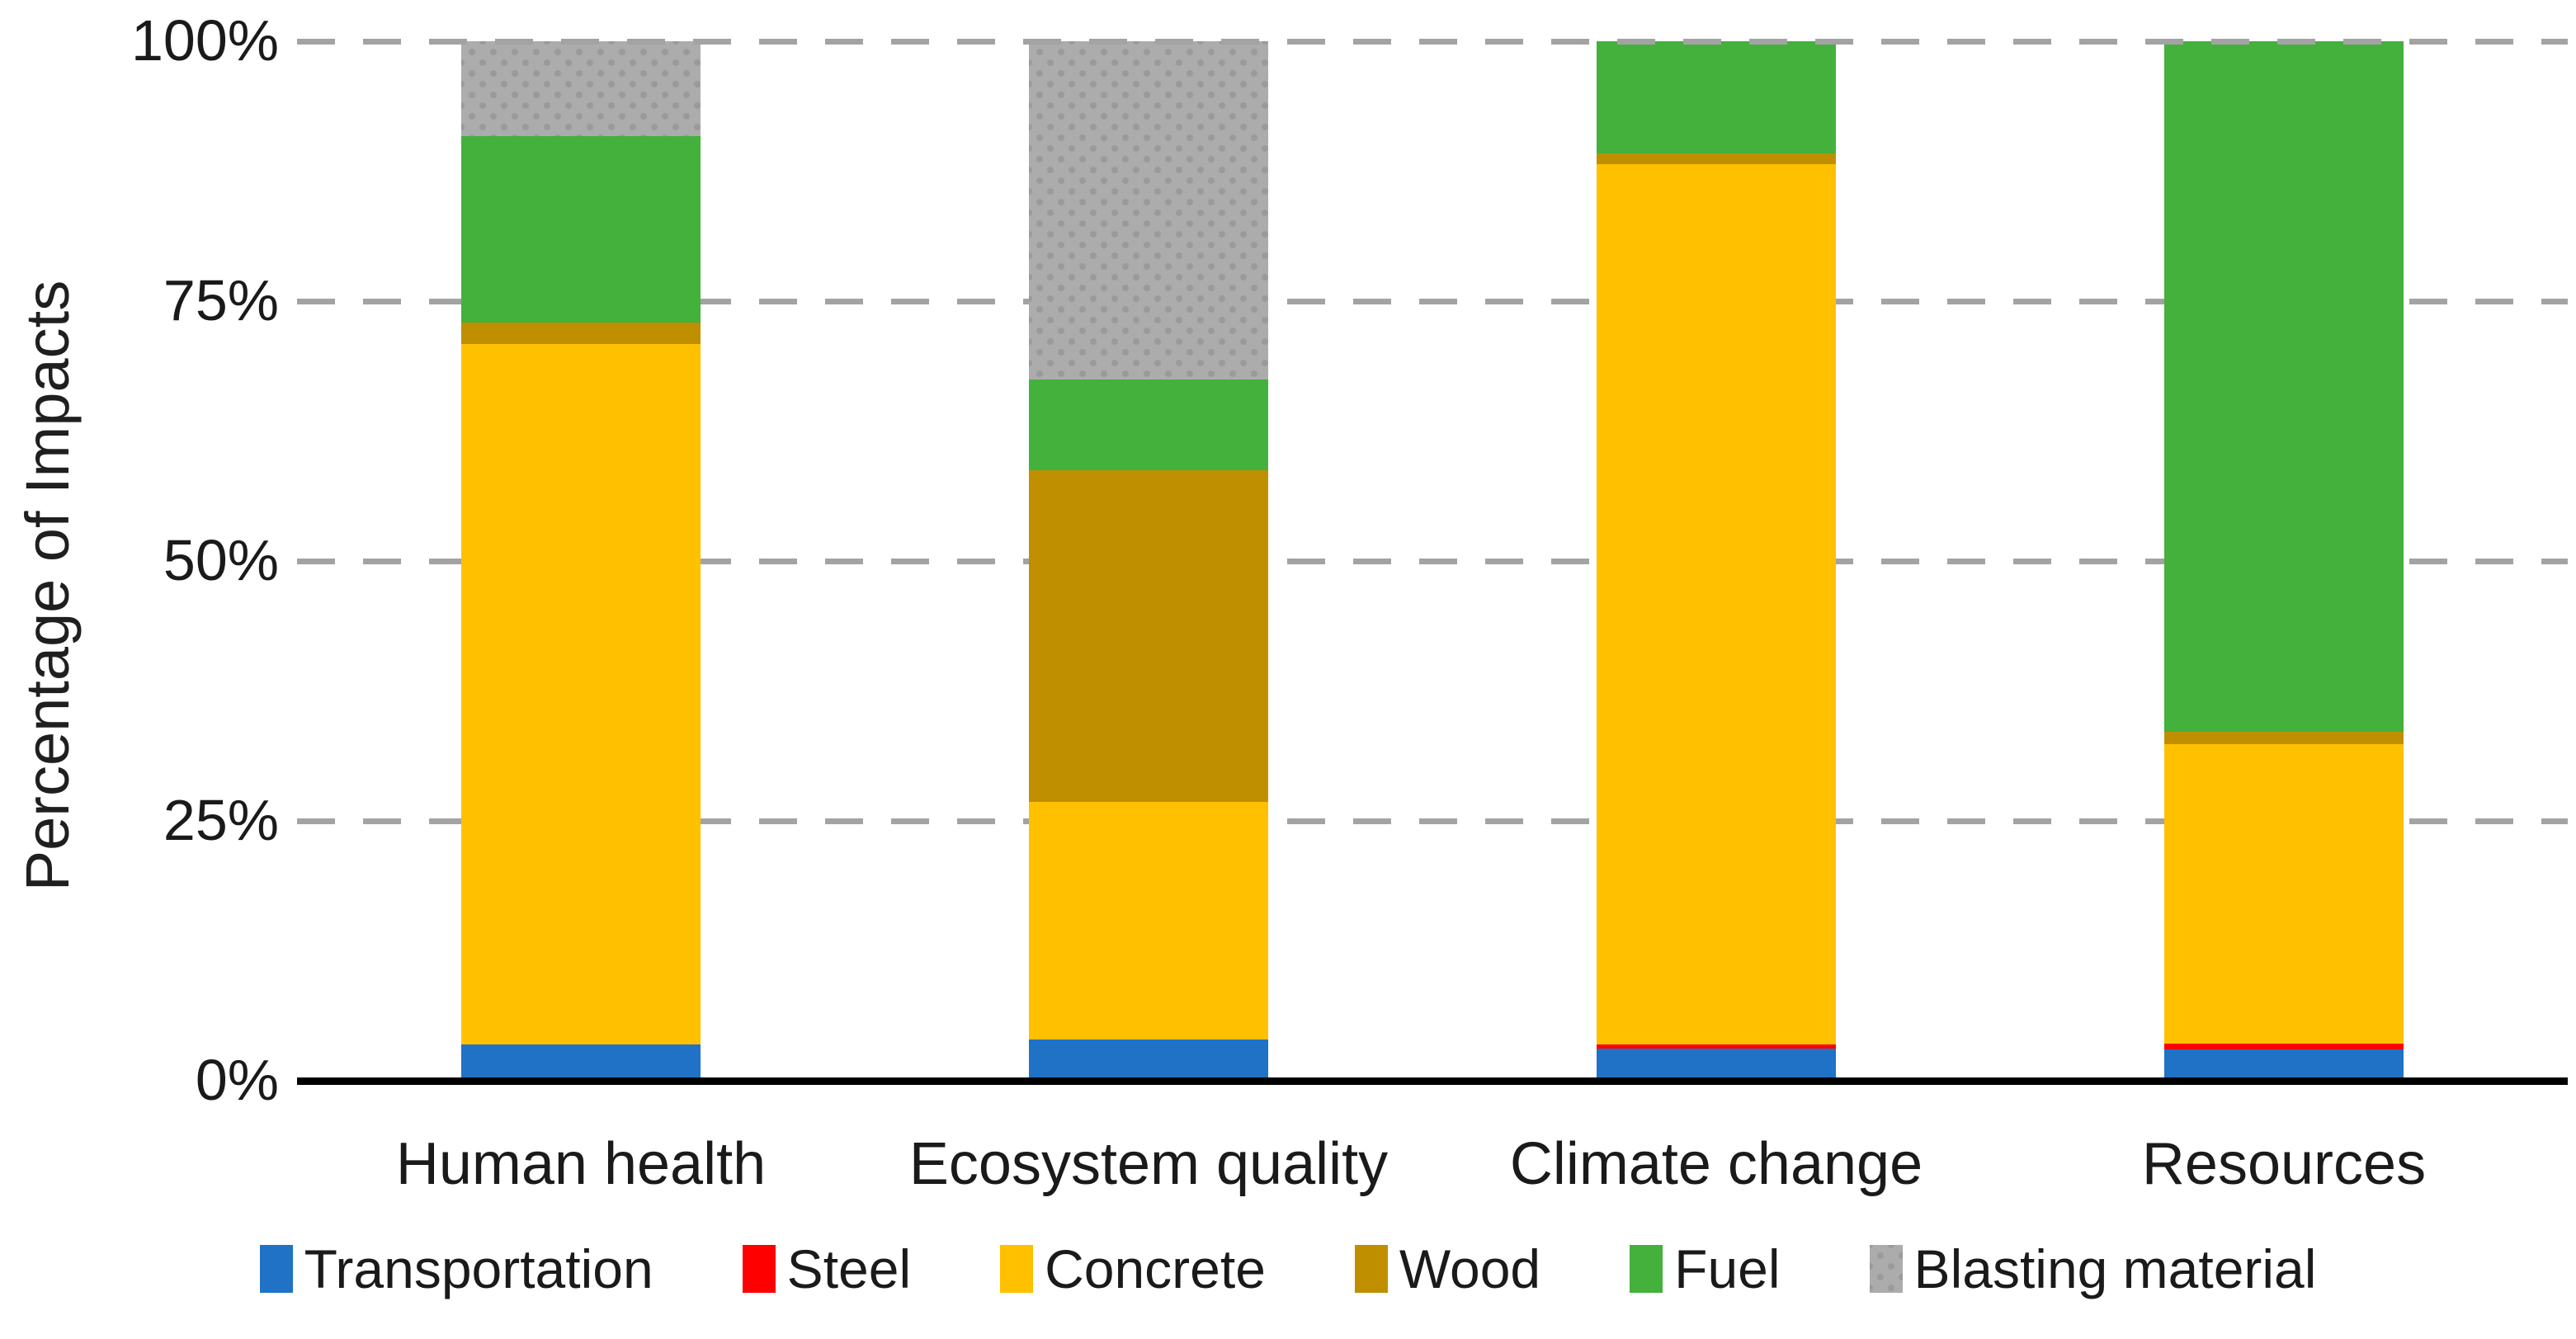 The image size is (2576, 1339). What do you see at coordinates (1646, 1269) in the screenshot?
I see `legend-swatch-fuel` at bounding box center [1646, 1269].